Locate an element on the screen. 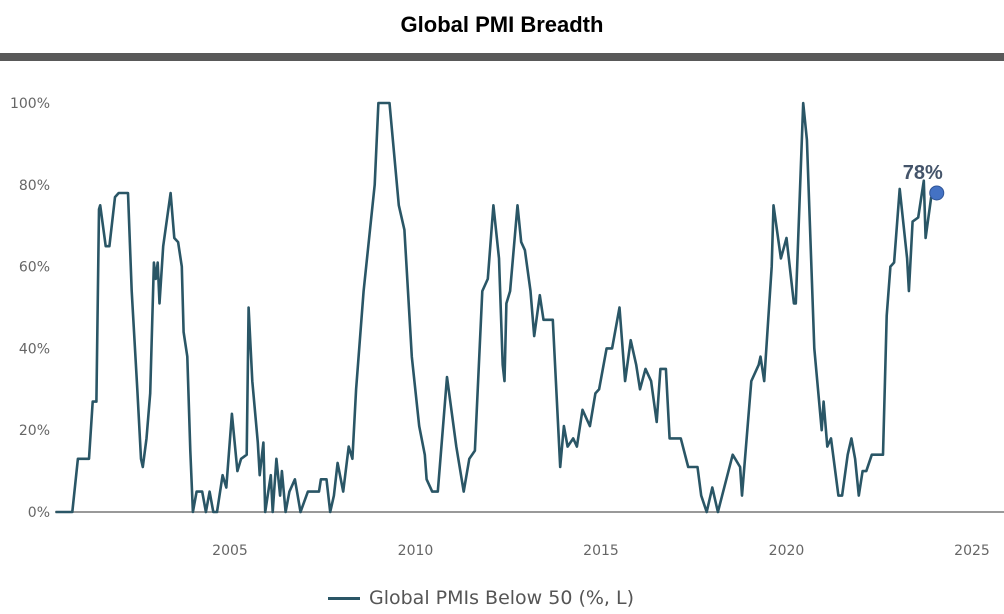 Image resolution: width=1004 pixels, height=614 pixels. title-divider is located at coordinates (502, 57).